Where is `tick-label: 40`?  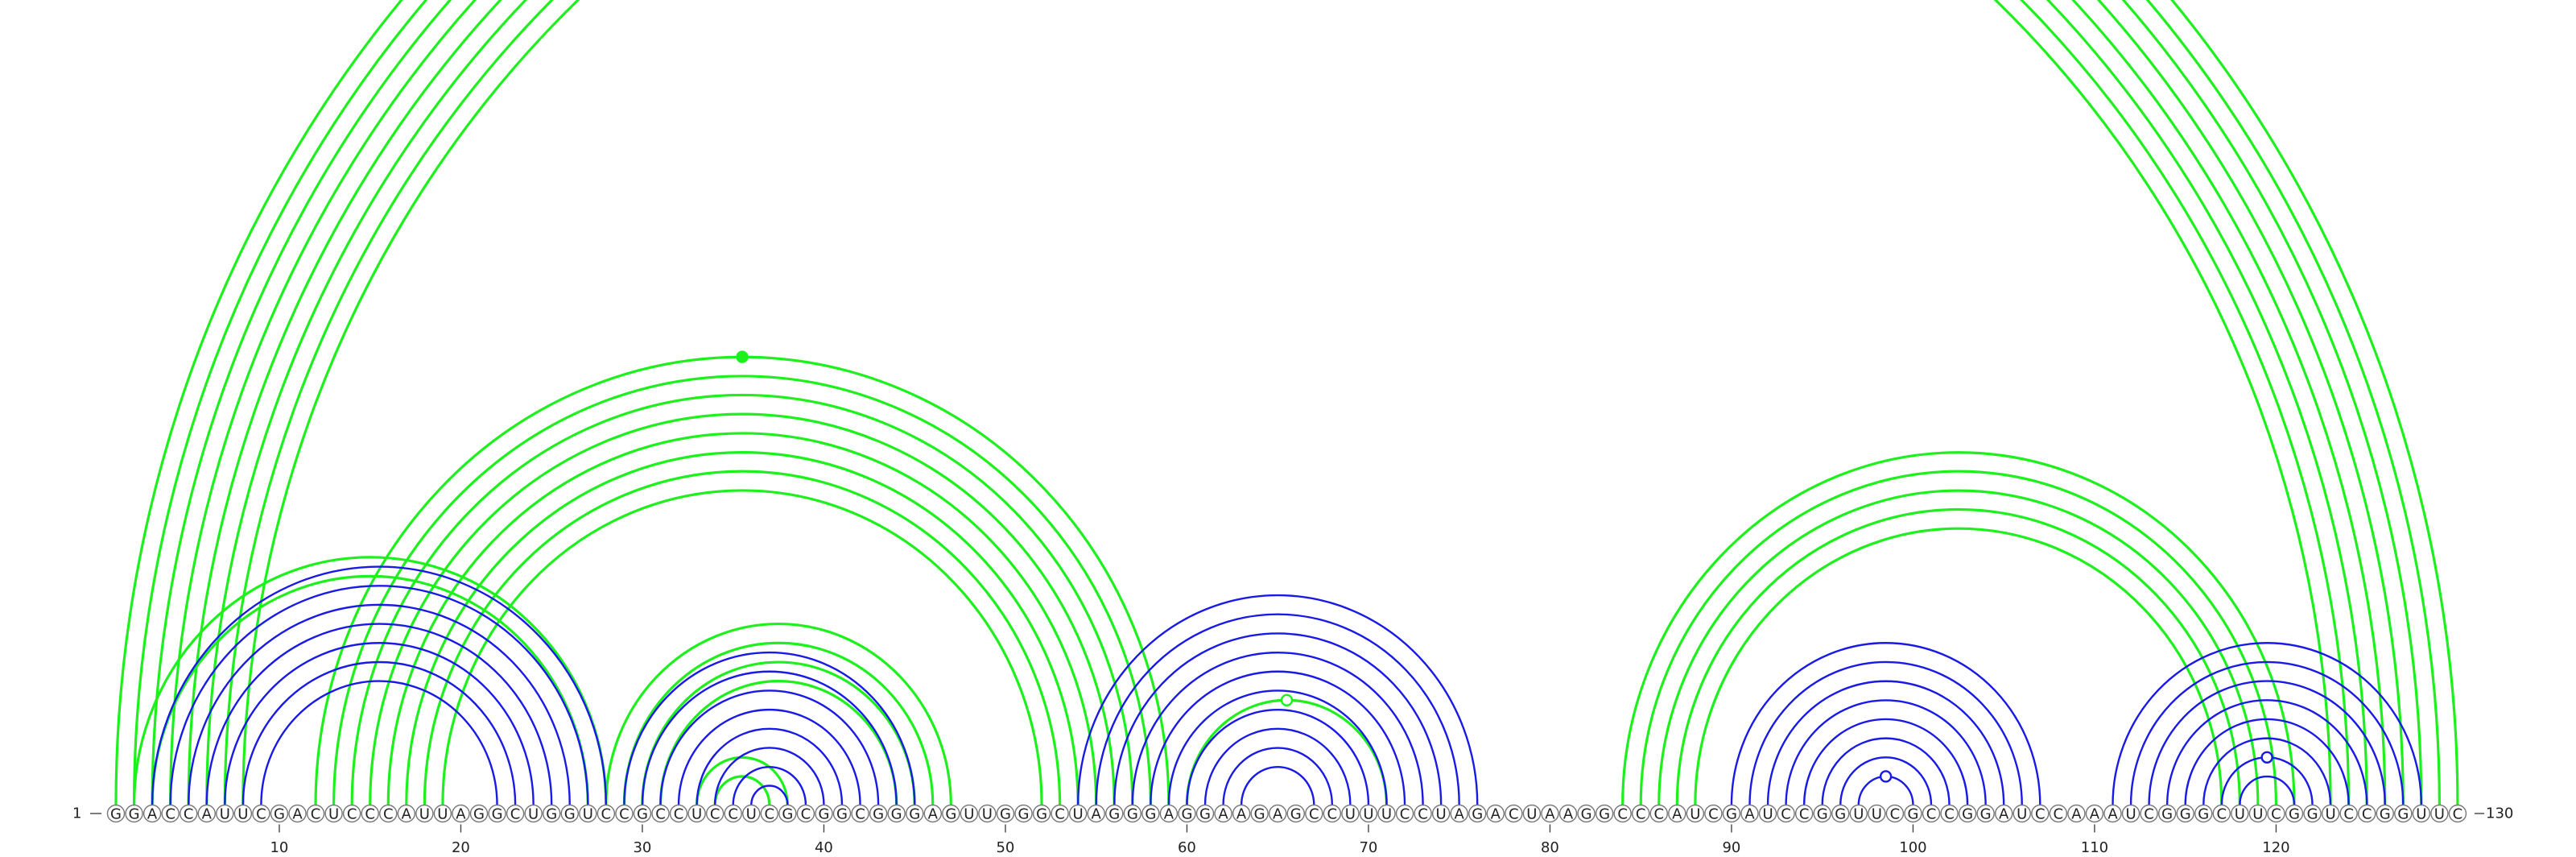 tick-label: 40 is located at coordinates (824, 847).